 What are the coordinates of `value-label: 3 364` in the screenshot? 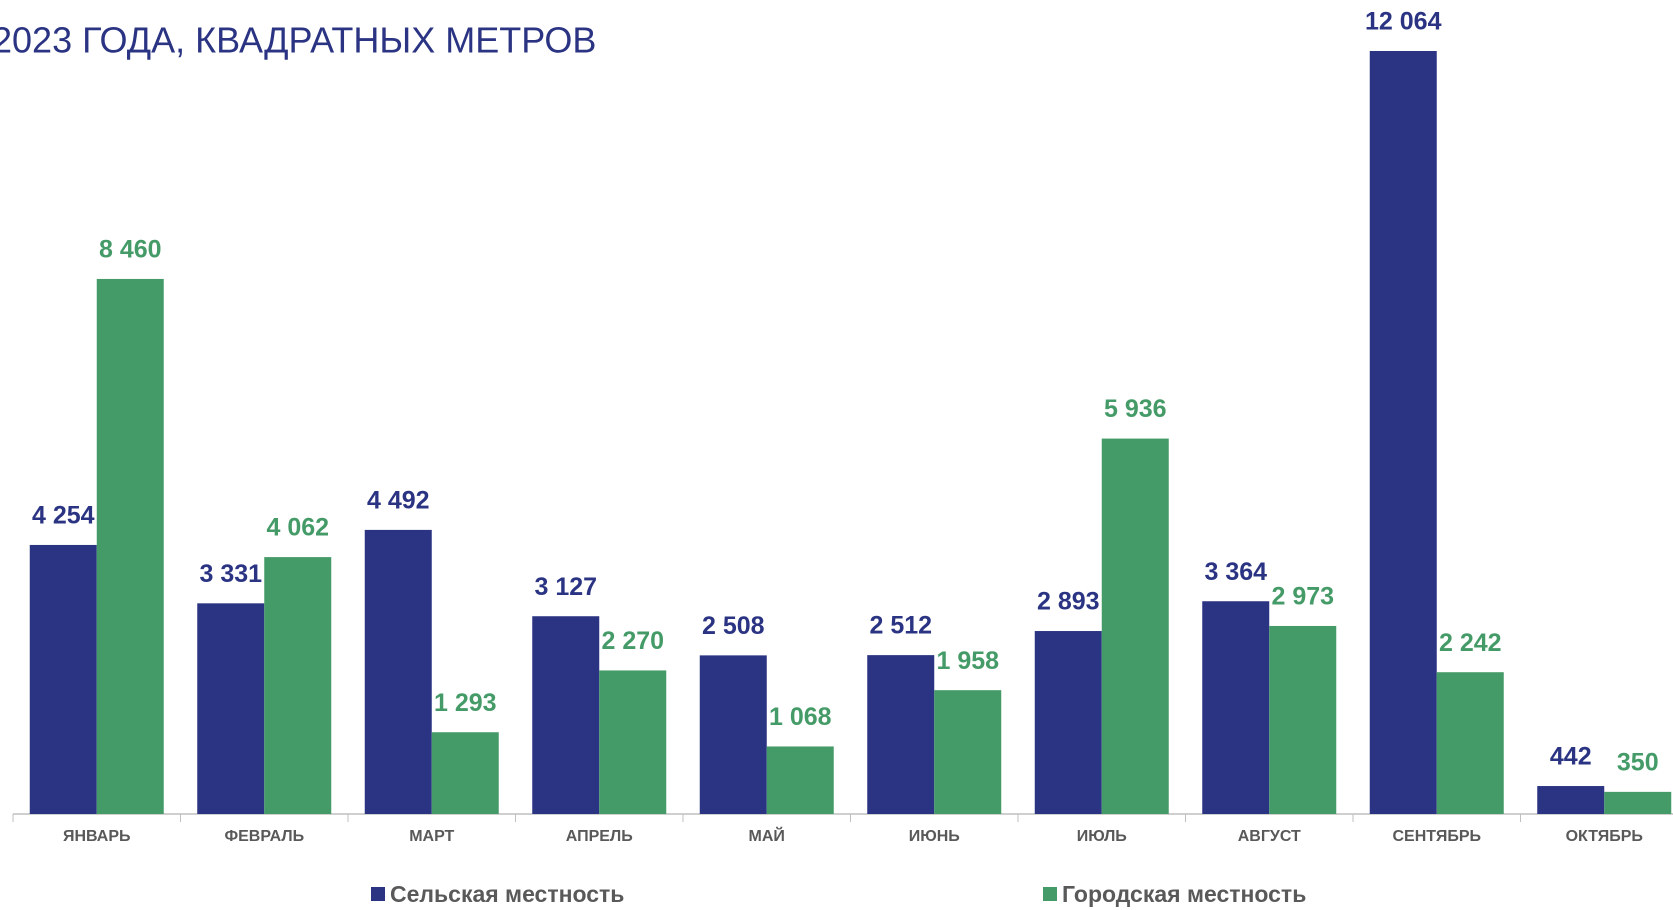 It's located at (1235, 572).